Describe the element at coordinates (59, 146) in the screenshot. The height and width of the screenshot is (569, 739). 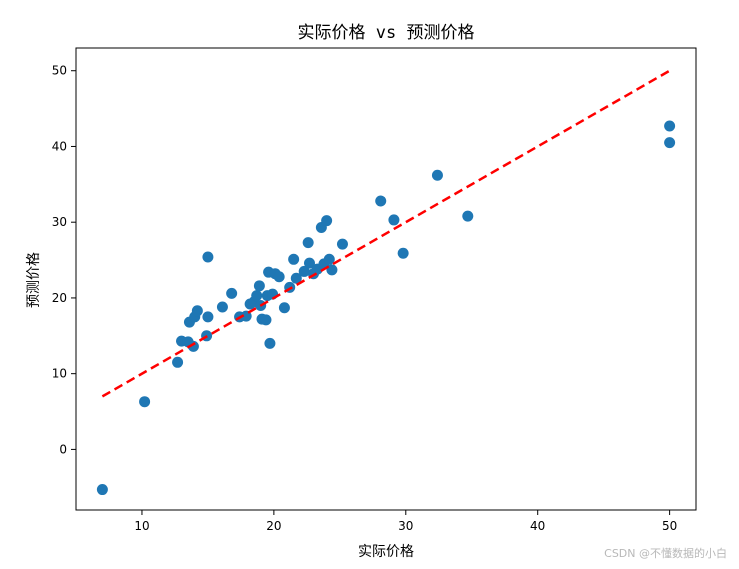
I see `y-tick-label: 40` at that location.